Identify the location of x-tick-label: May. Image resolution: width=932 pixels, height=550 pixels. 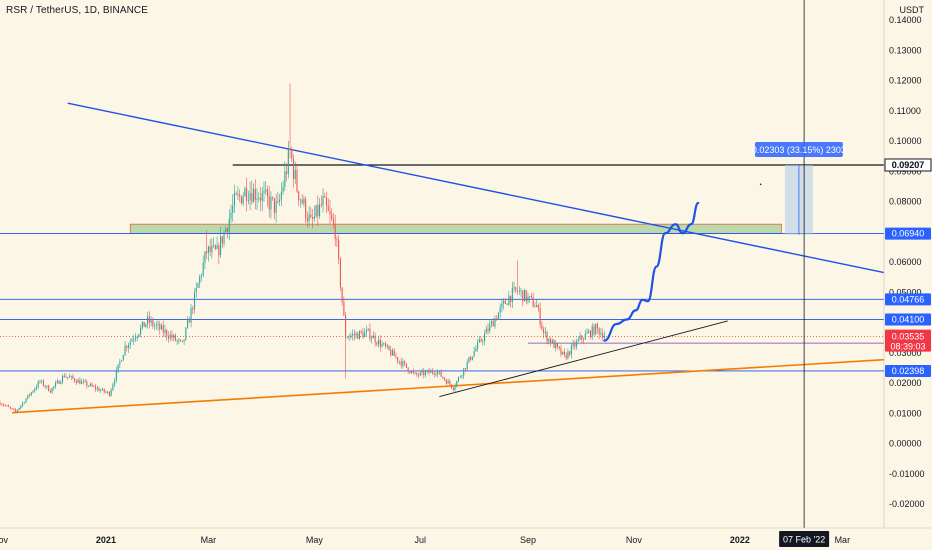
(315, 540).